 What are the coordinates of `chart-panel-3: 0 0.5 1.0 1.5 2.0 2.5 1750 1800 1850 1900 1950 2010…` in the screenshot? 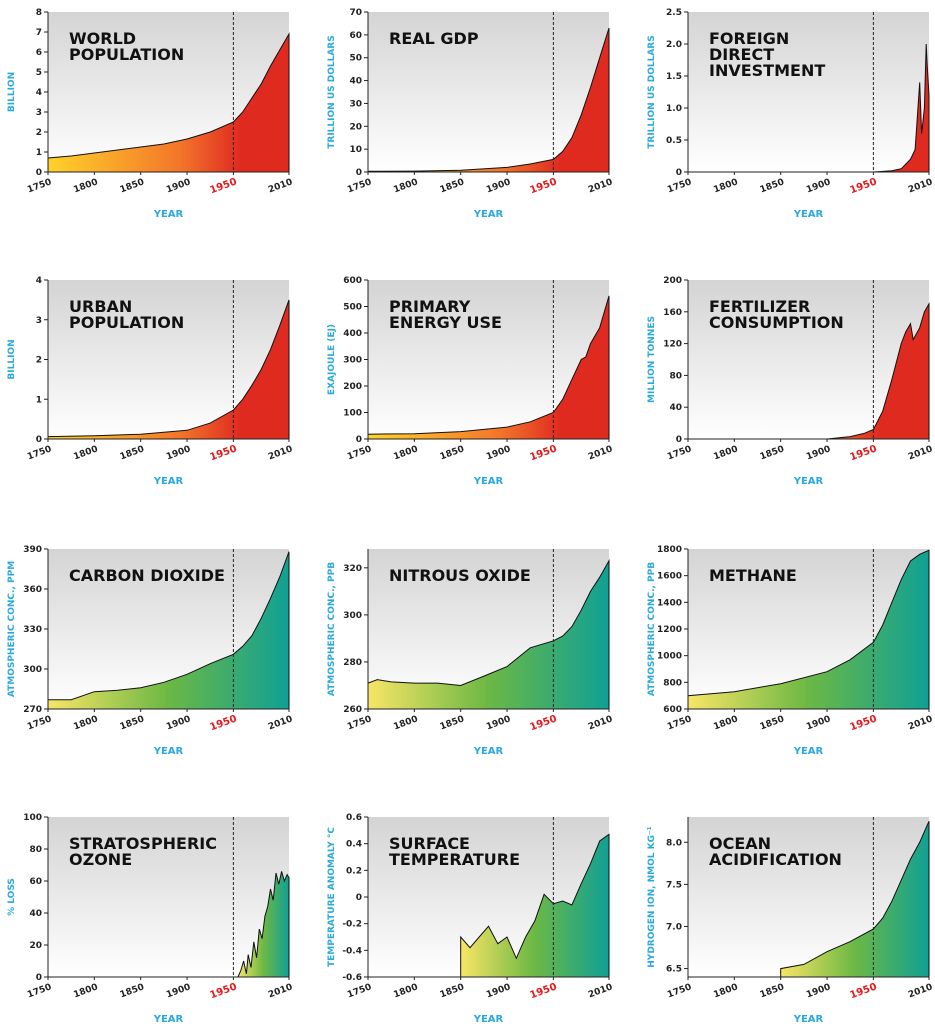 It's located at (790, 114).